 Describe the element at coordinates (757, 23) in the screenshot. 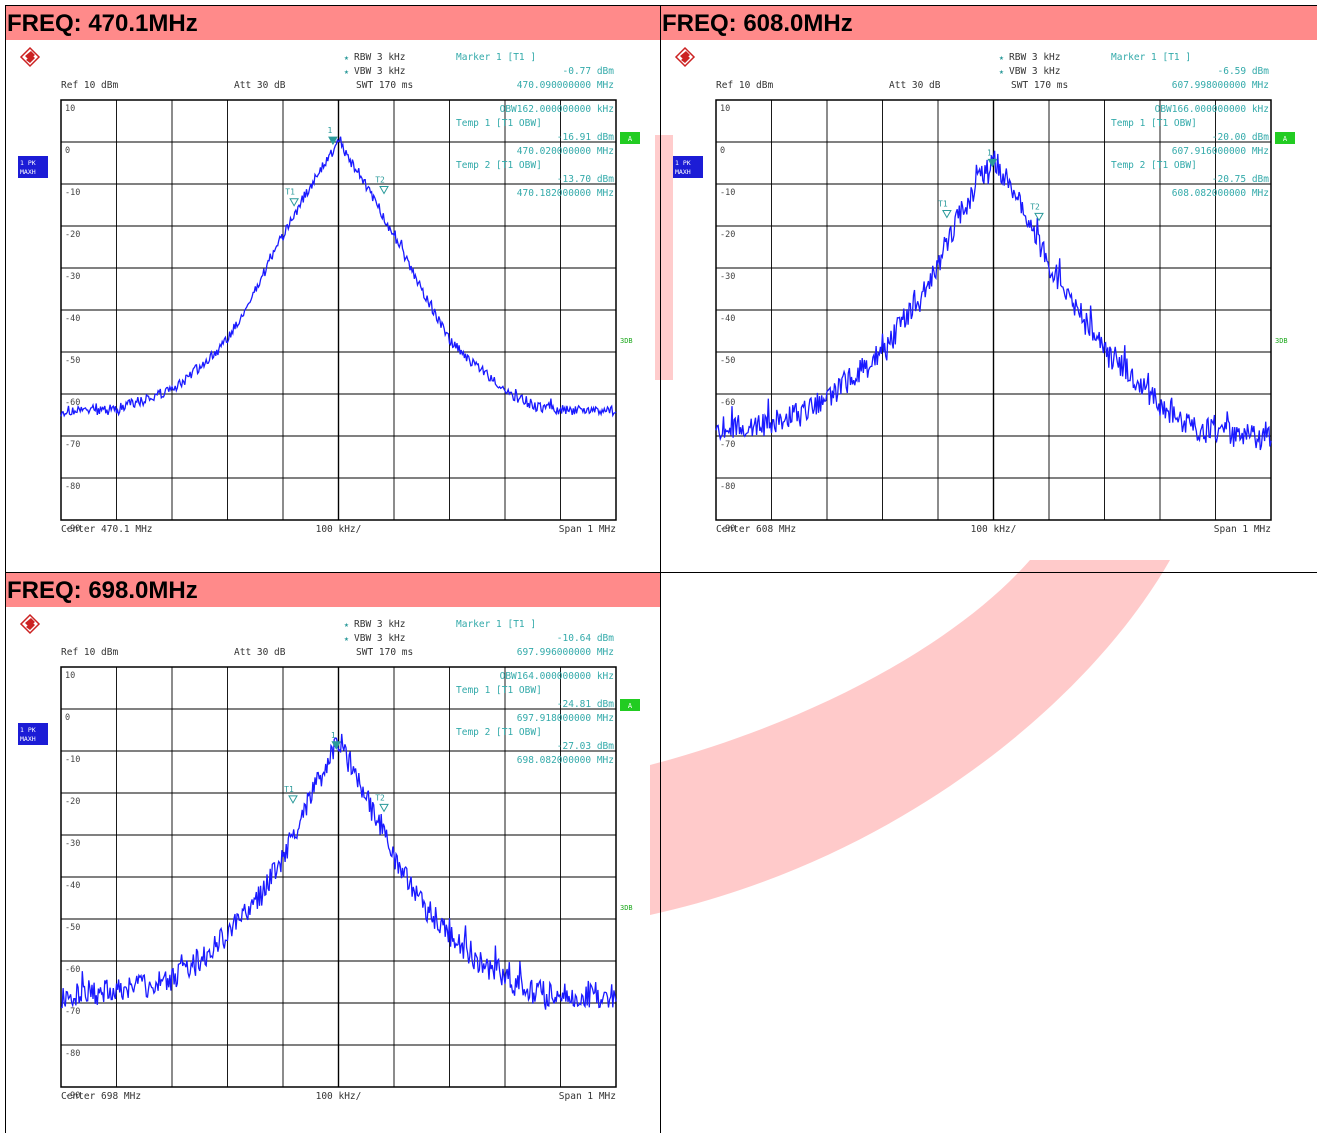

I see `panel-title-text: FREQ: 608.0MHz` at that location.